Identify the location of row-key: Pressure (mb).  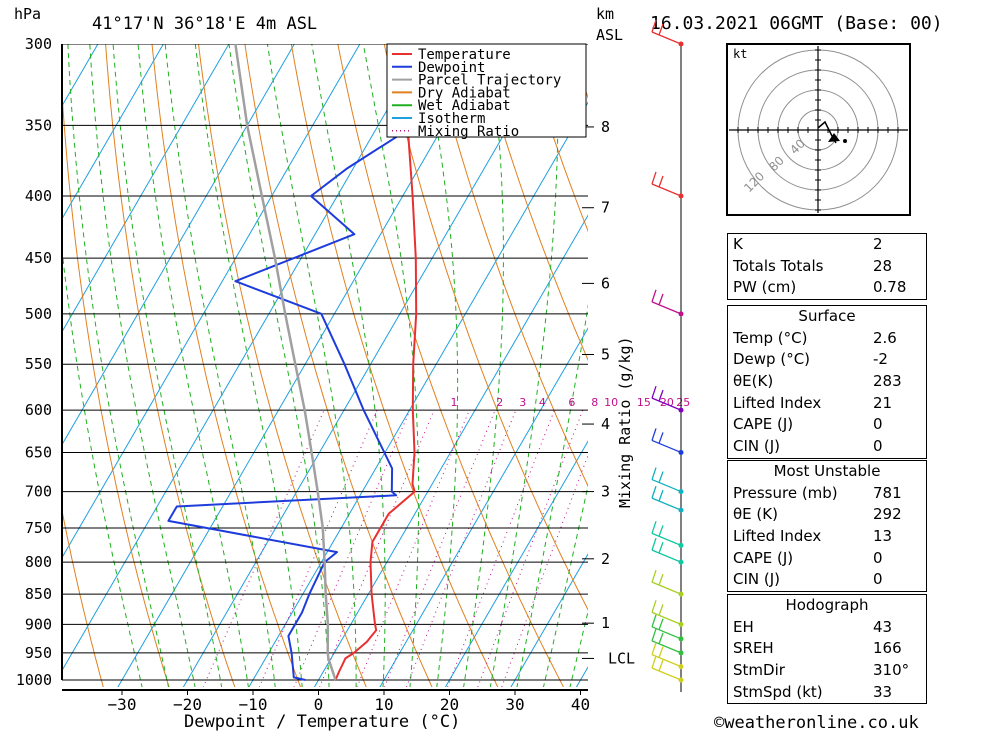
(785, 492).